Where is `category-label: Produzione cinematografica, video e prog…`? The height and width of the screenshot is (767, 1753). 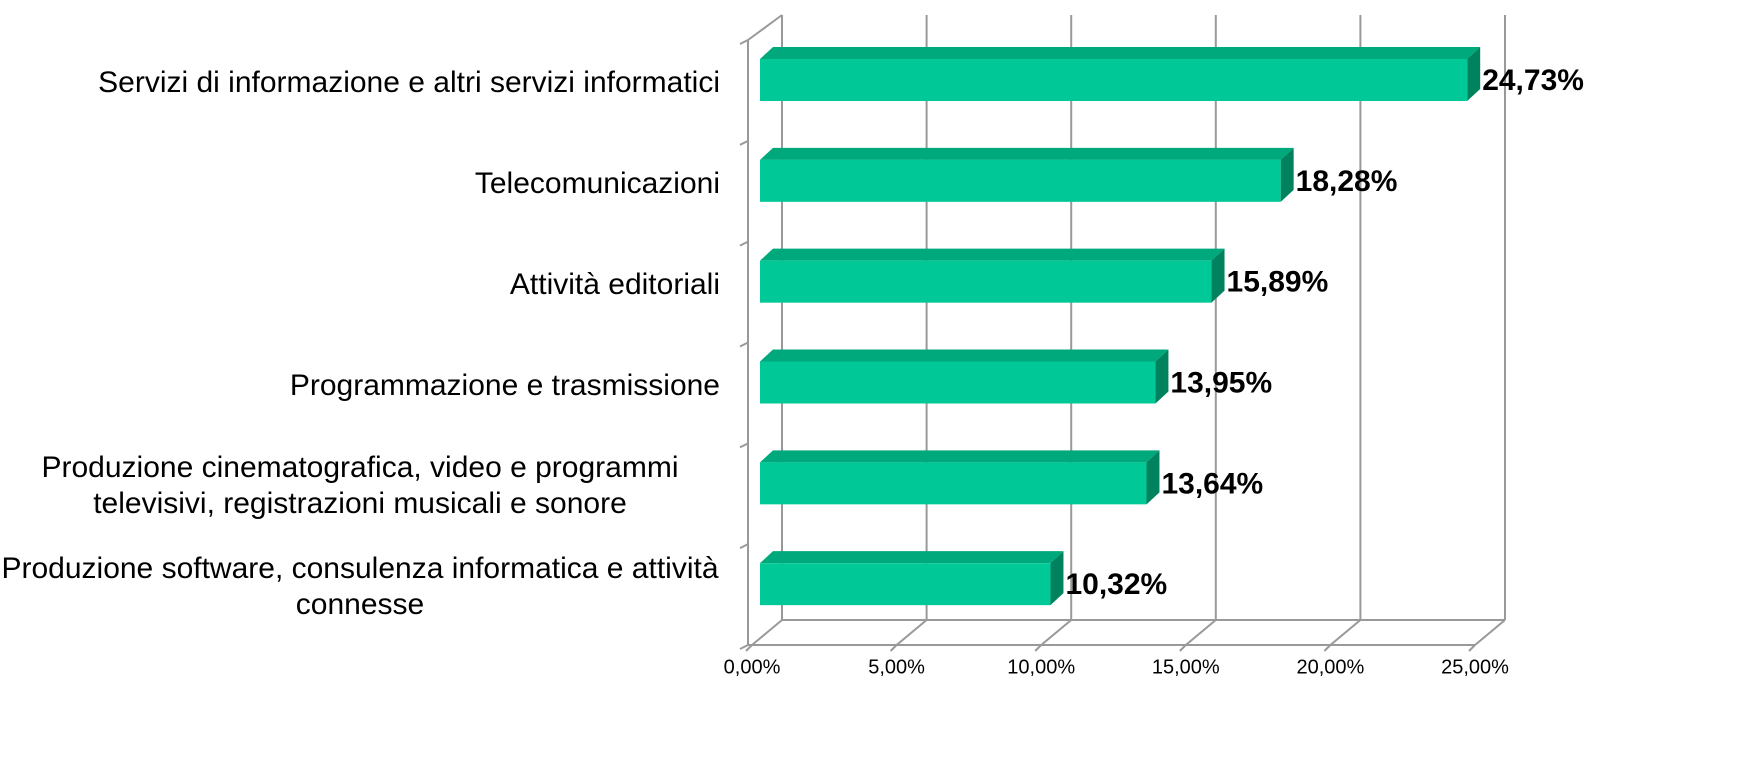
category-label: Produzione cinematografica, video e prog… is located at coordinates (360, 486).